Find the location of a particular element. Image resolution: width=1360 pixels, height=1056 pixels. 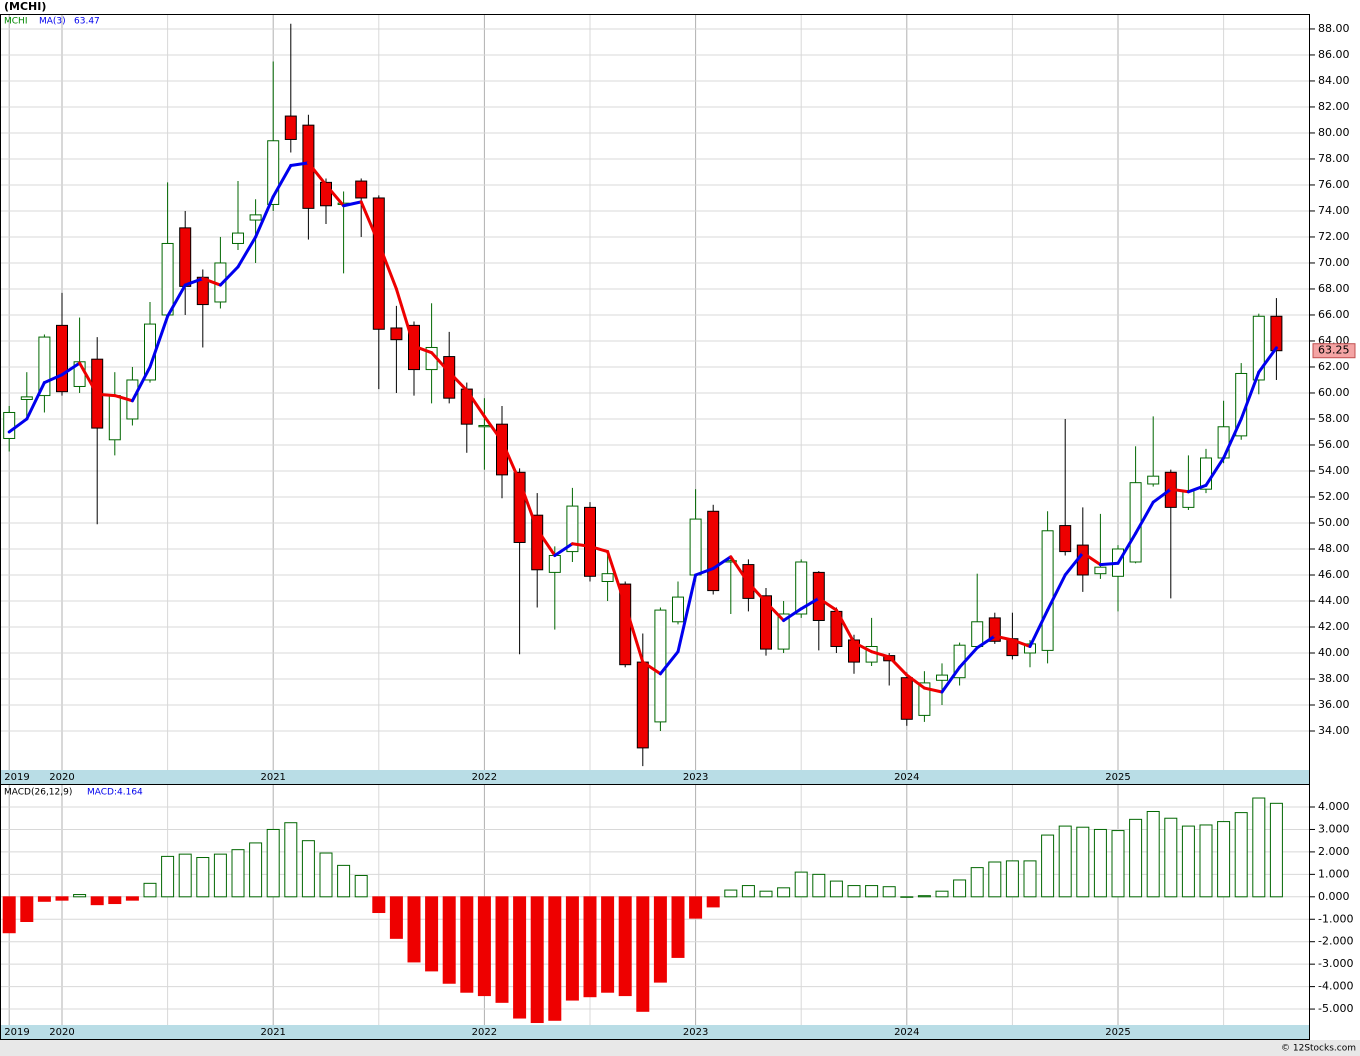

y-tick-label: 44.00 is located at coordinates (1334, 600).